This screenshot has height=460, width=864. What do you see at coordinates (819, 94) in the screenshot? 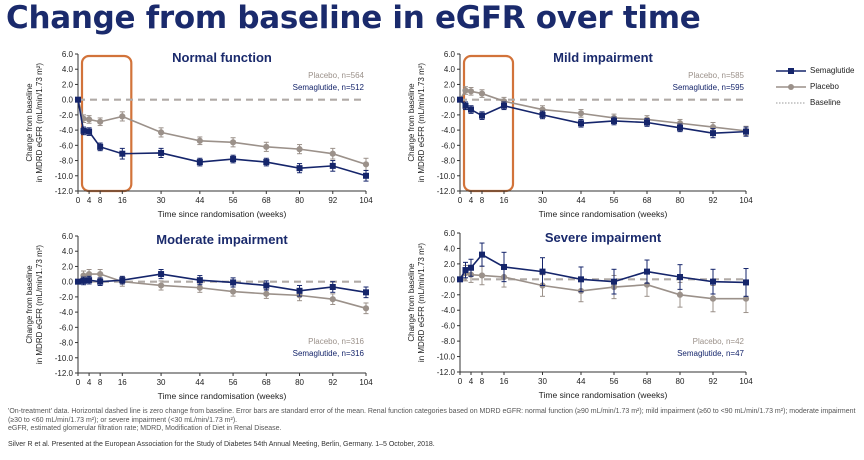
I see `legend: Semaglutide Placebo Baseline` at bounding box center [819, 94].